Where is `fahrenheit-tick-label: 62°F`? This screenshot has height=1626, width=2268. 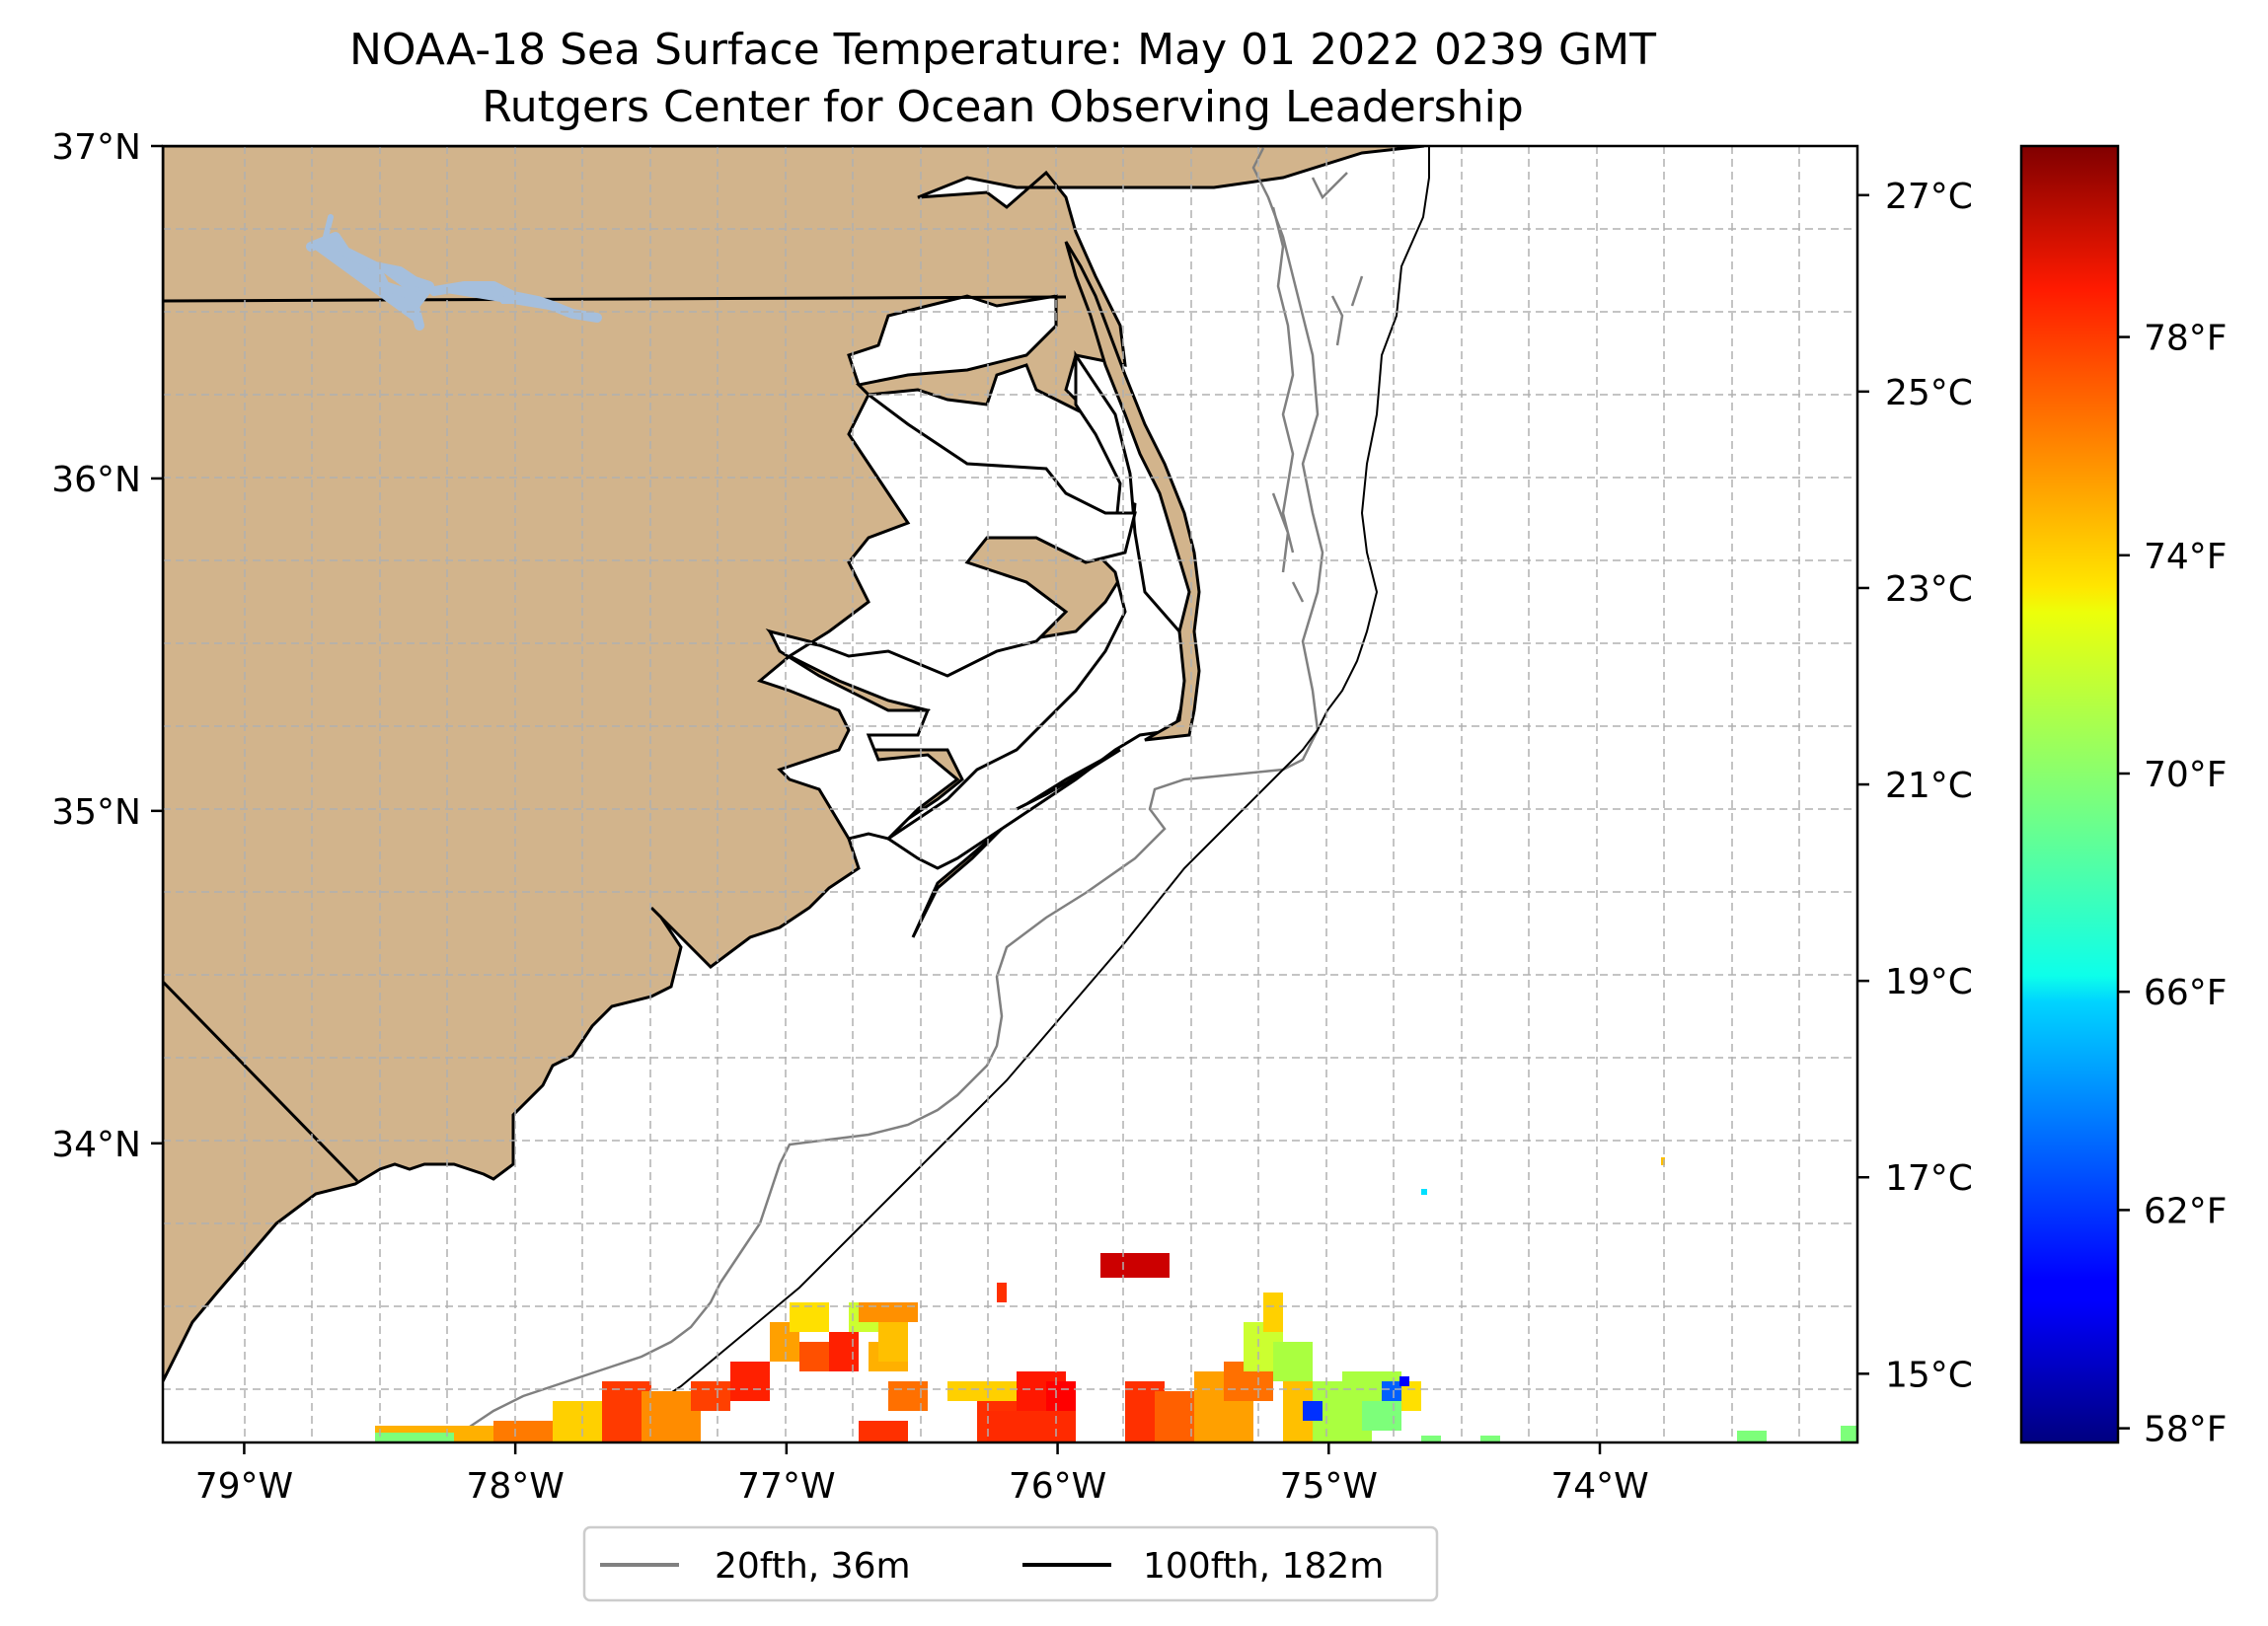 fahrenheit-tick-label: 62°F is located at coordinates (2186, 1211).